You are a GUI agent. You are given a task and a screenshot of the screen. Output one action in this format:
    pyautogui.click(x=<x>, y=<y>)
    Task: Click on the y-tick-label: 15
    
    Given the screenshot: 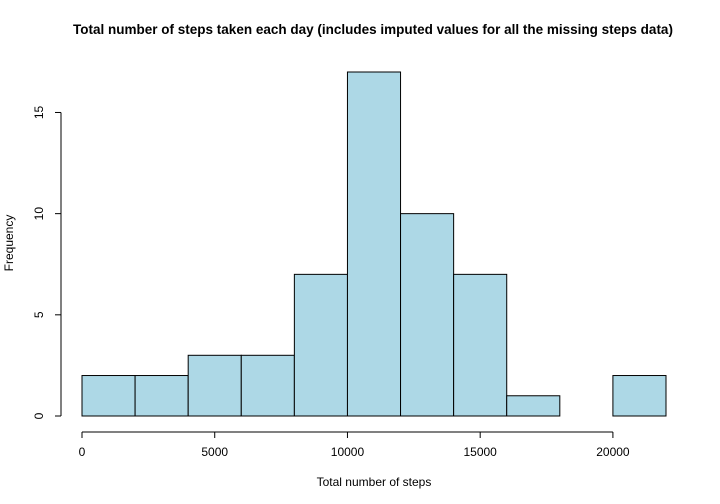 What is the action you would take?
    pyautogui.click(x=39, y=112)
    